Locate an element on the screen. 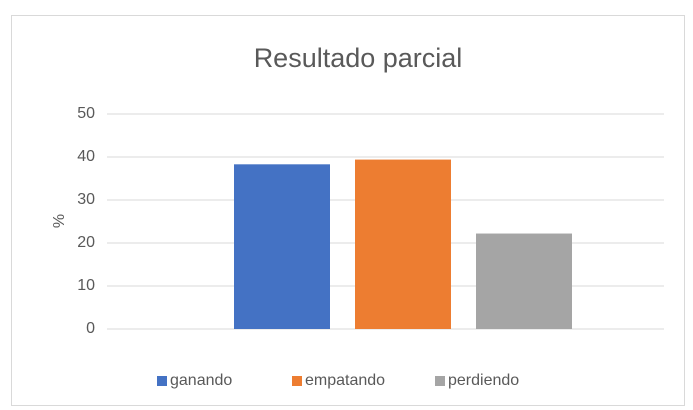 The height and width of the screenshot is (410, 693). y-tick-label: 30 is located at coordinates (86, 199).